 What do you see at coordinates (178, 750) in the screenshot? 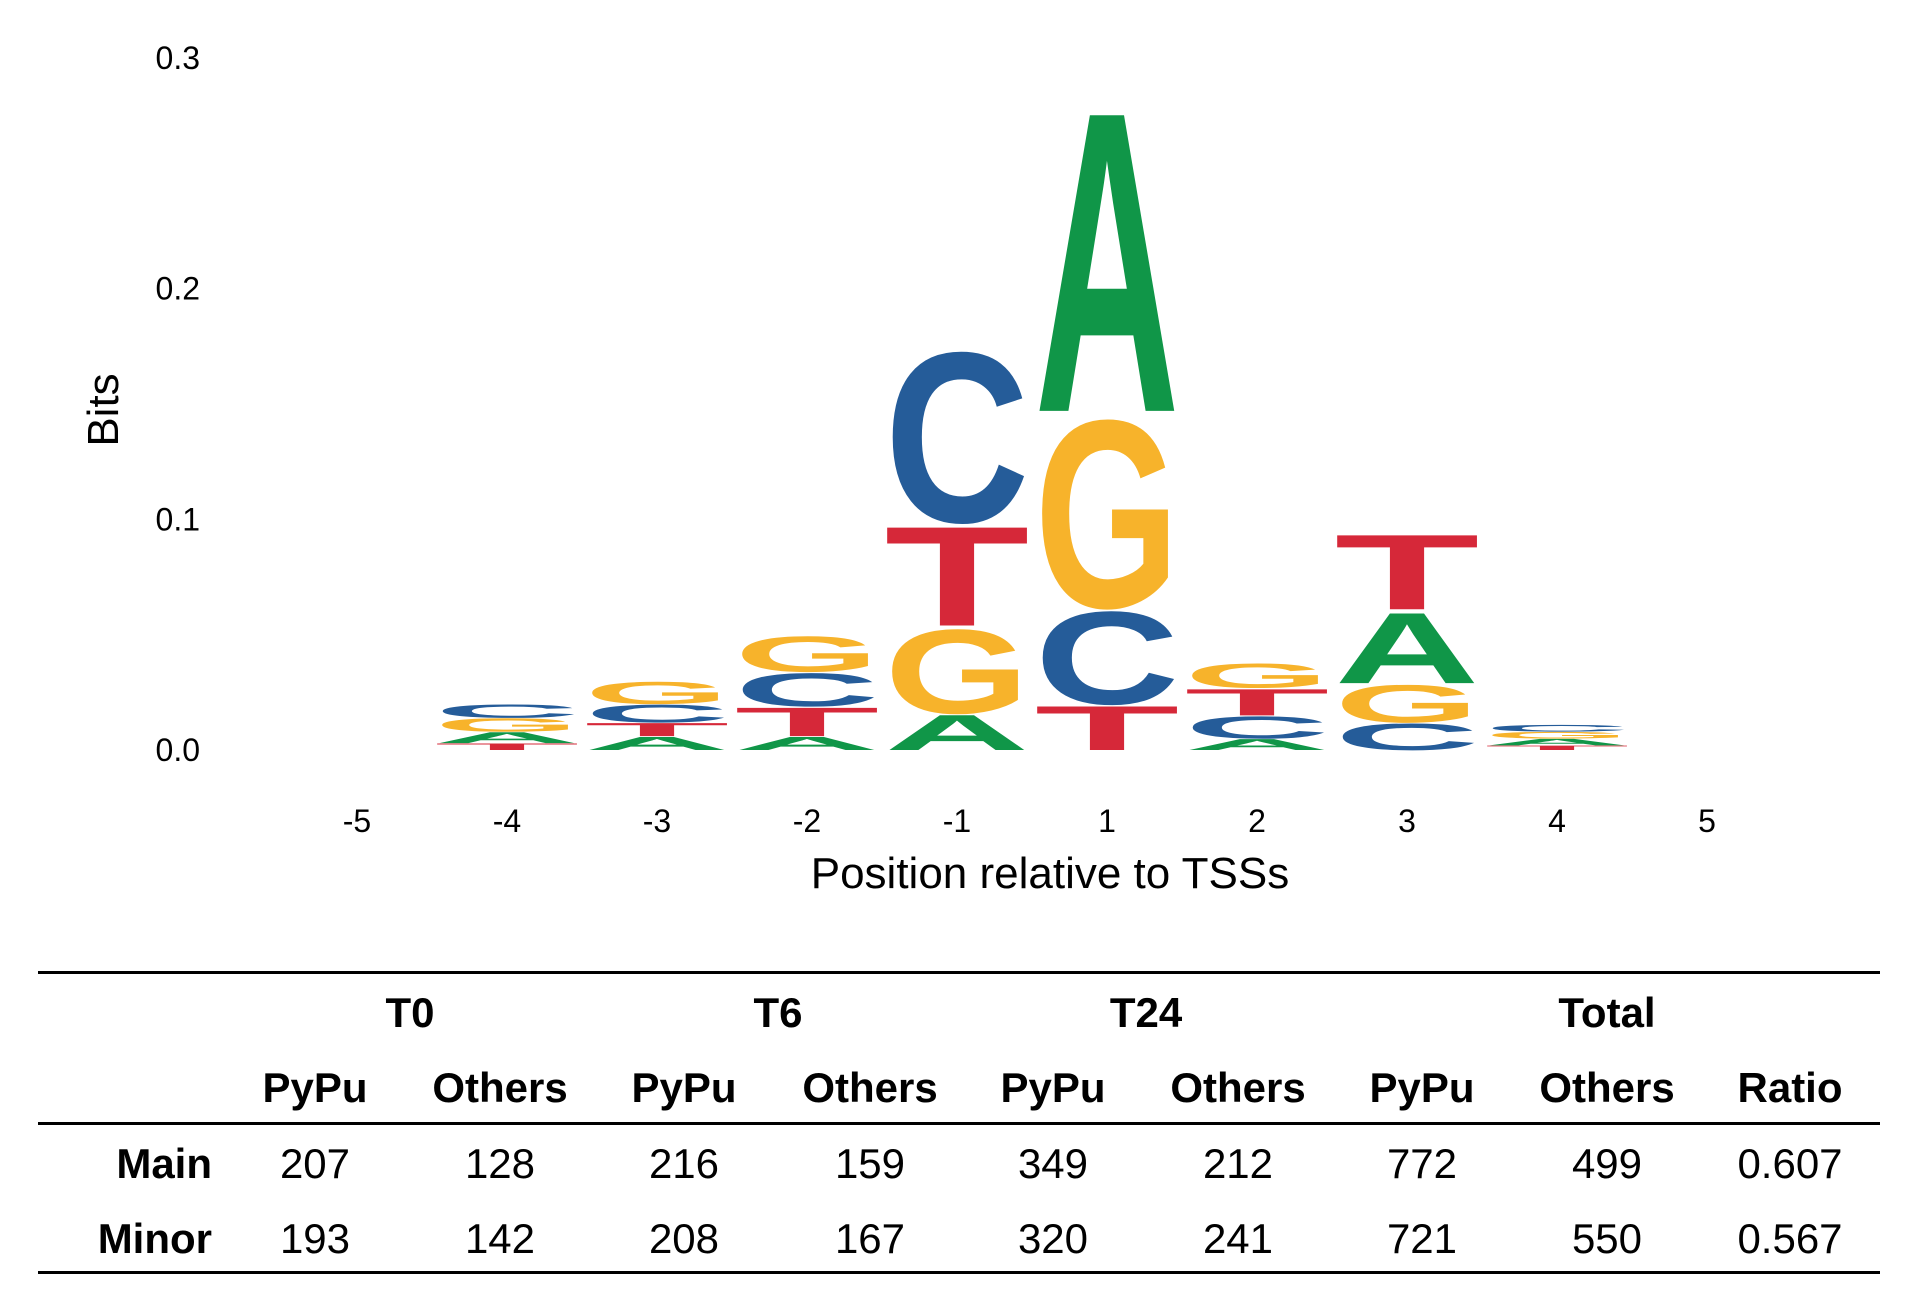
I see `y-tick-label: 0.0` at bounding box center [178, 750].